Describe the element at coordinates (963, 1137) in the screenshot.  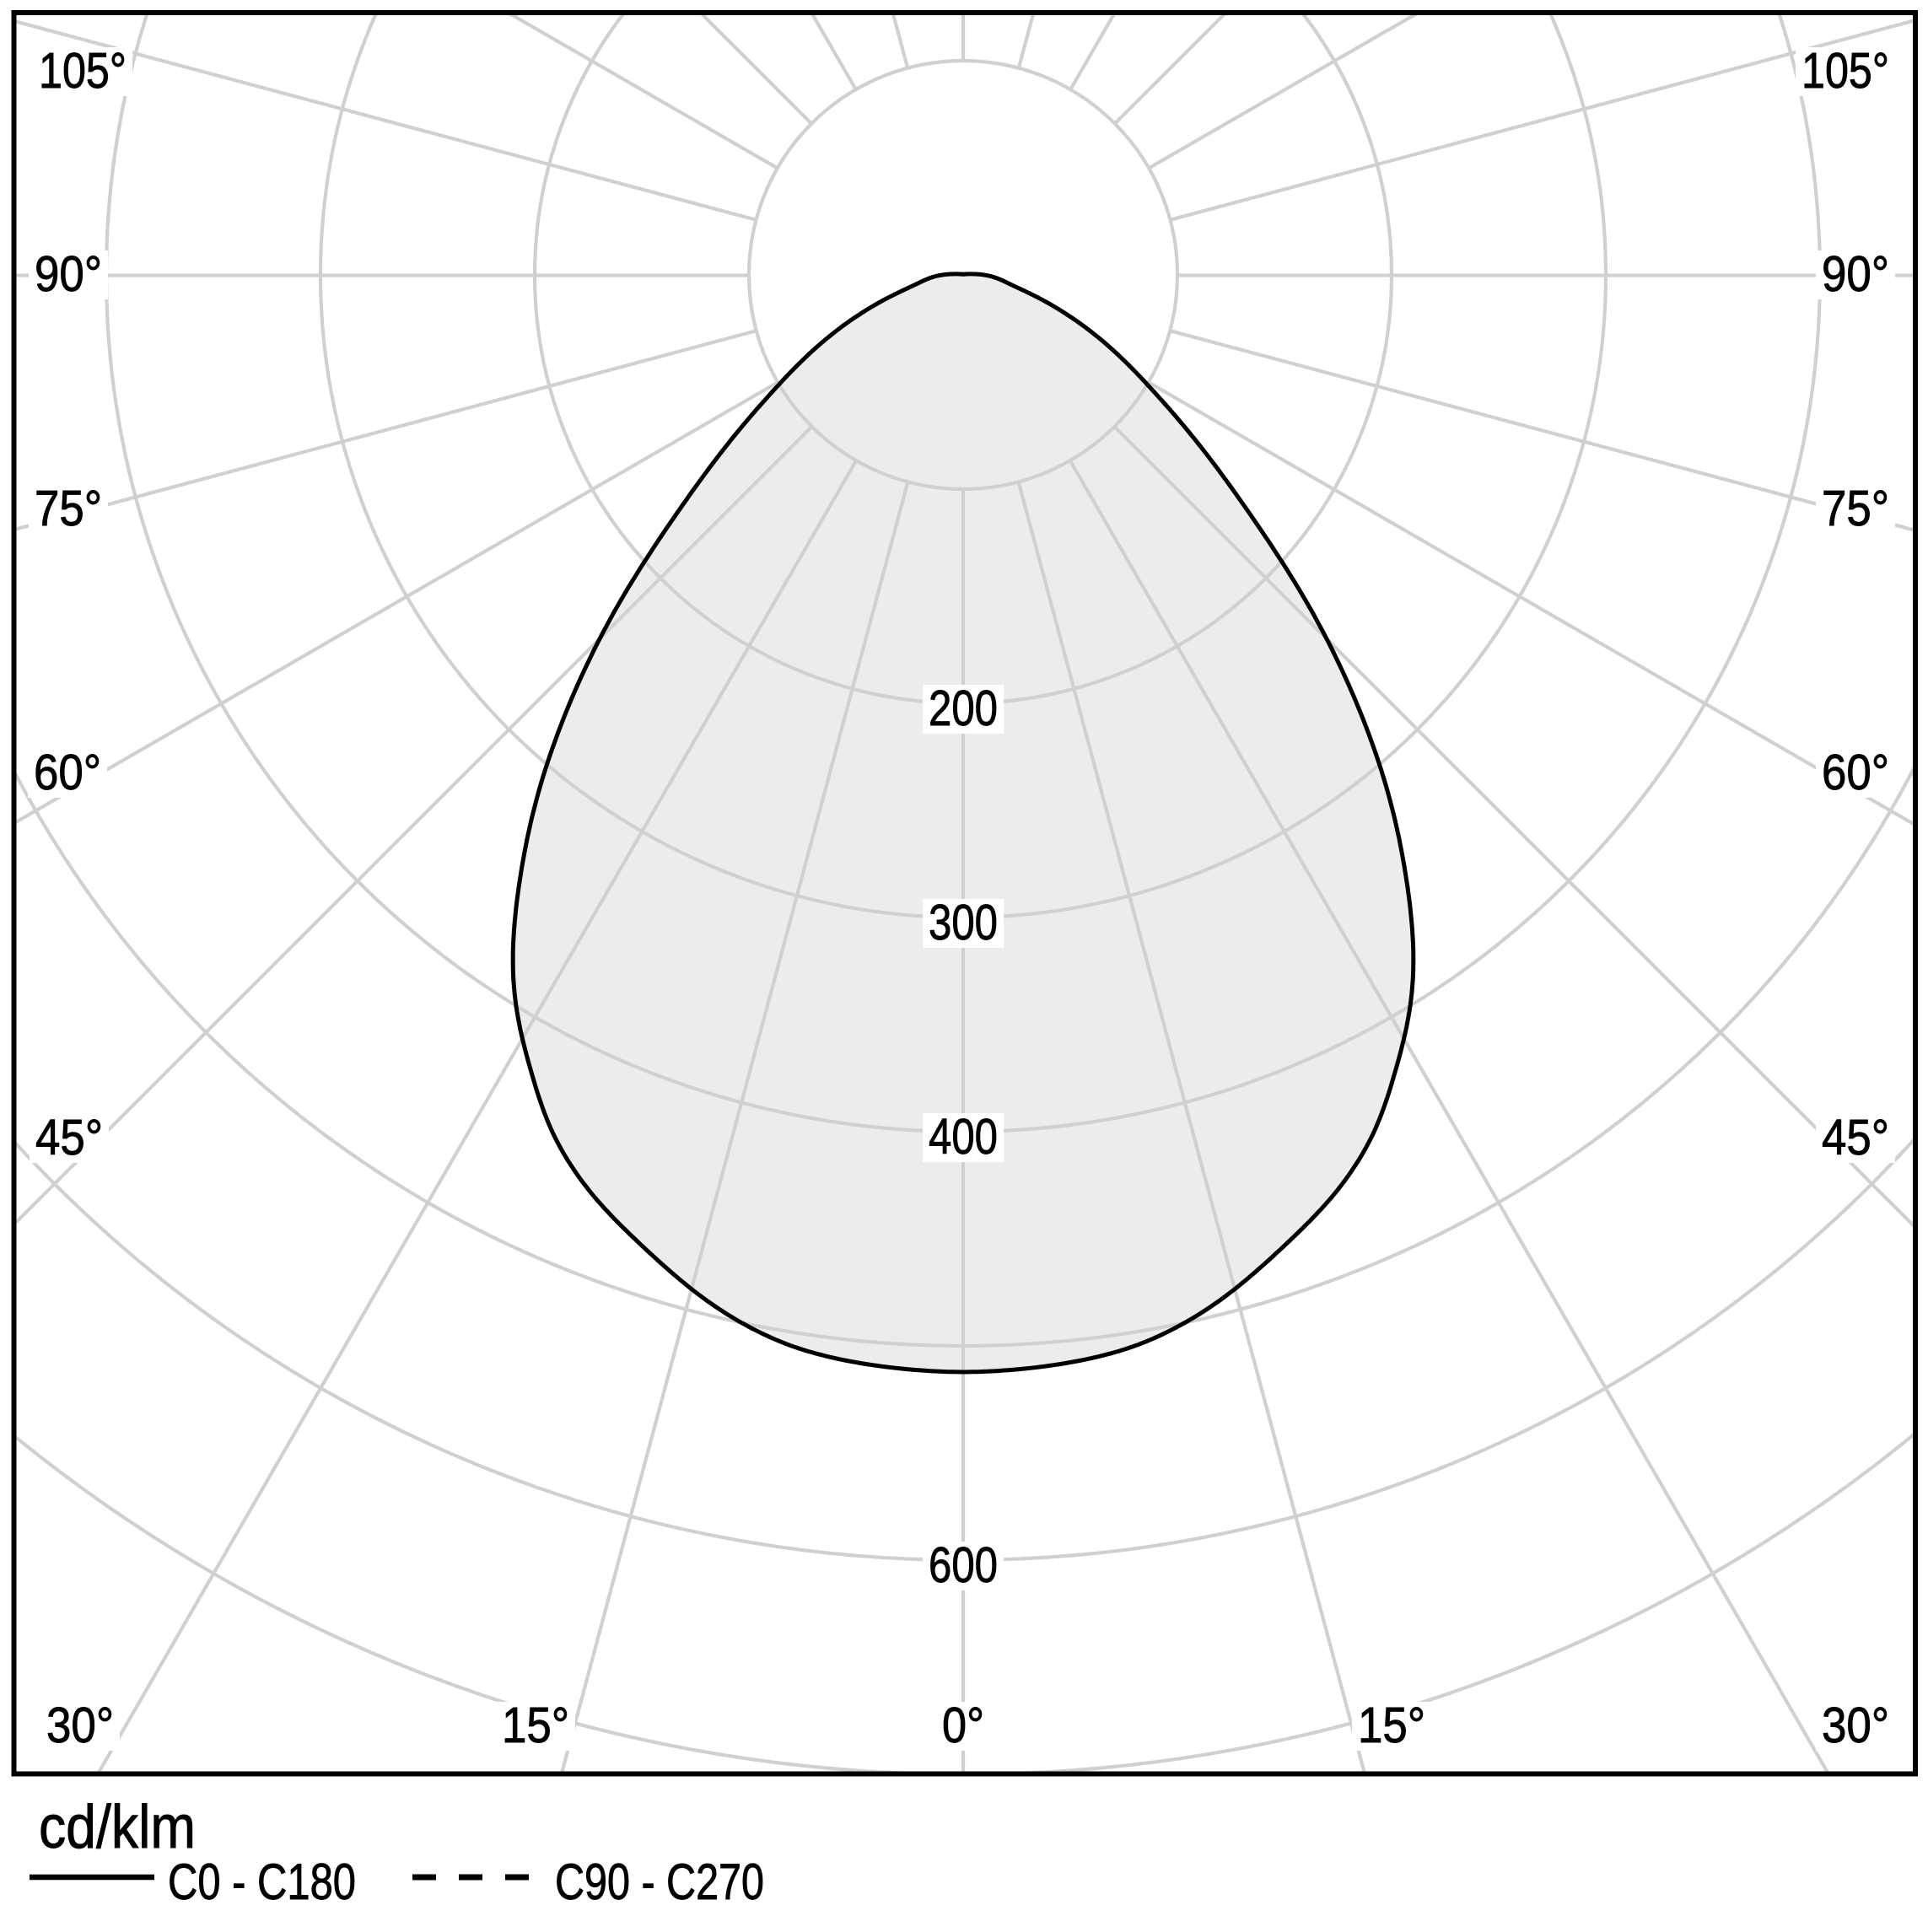
I see `svg-text: 400` at that location.